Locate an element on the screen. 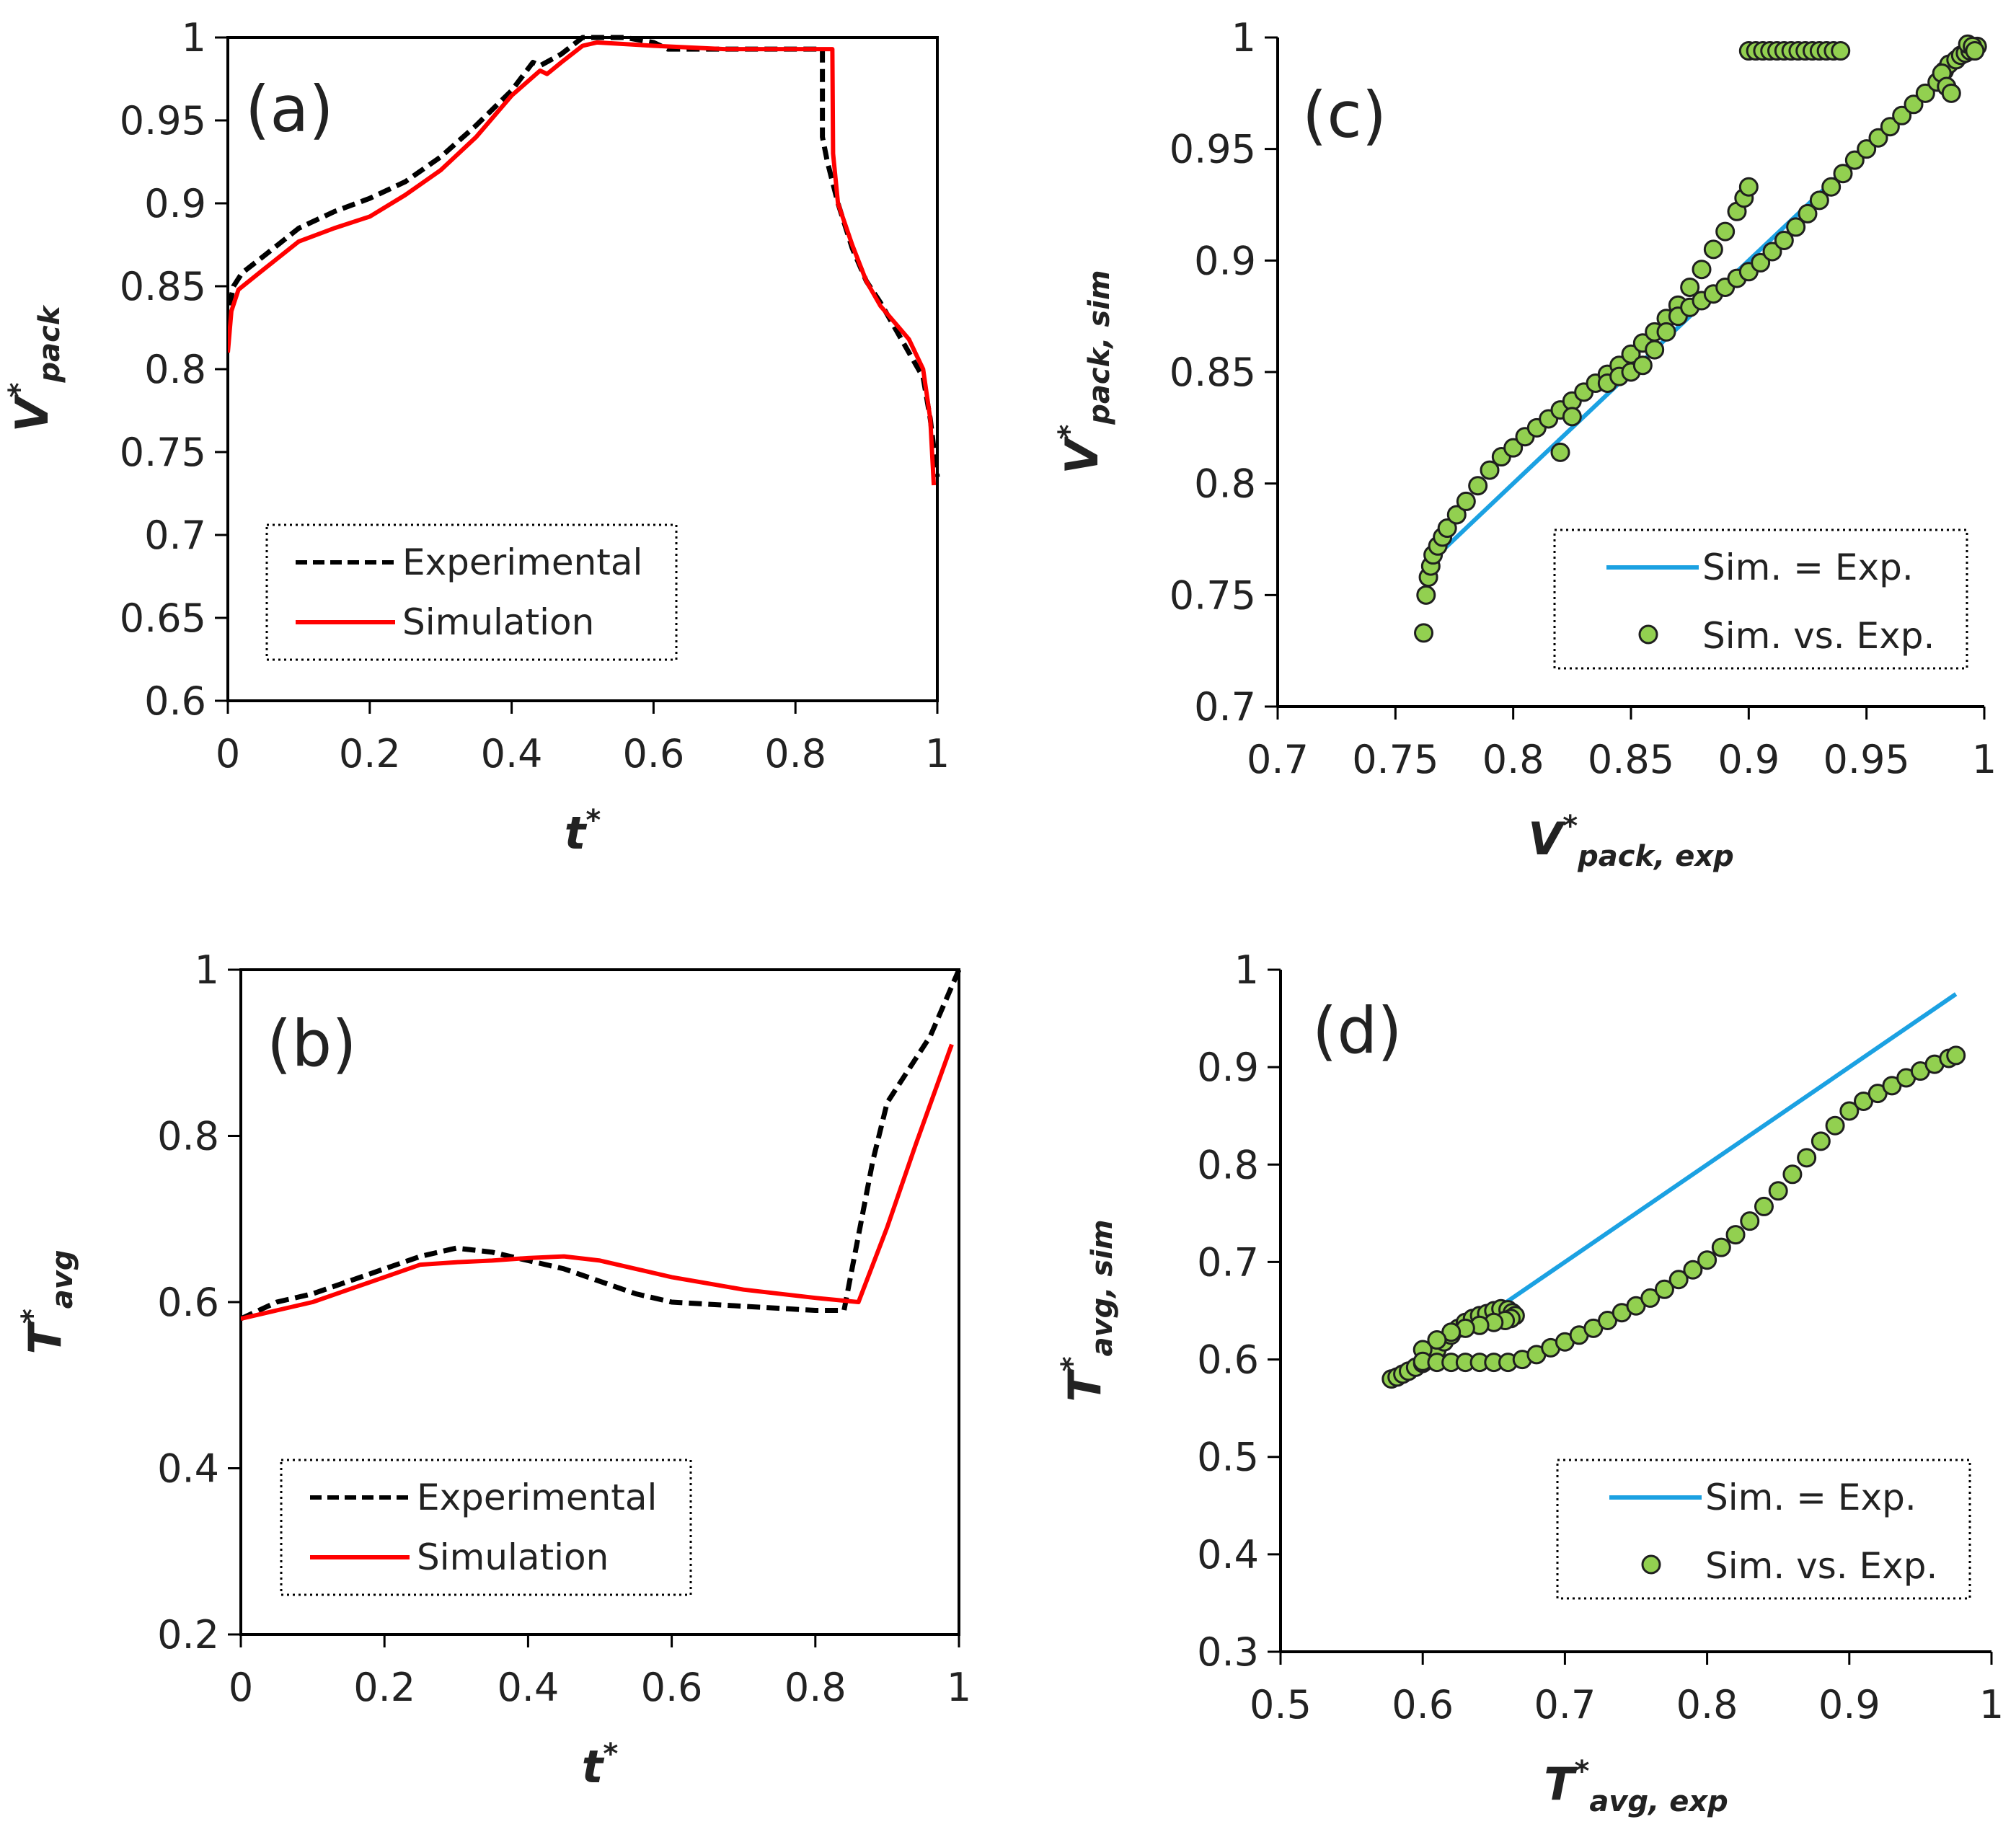  x-tick-label: 0.5 is located at coordinates (1281, 1704).